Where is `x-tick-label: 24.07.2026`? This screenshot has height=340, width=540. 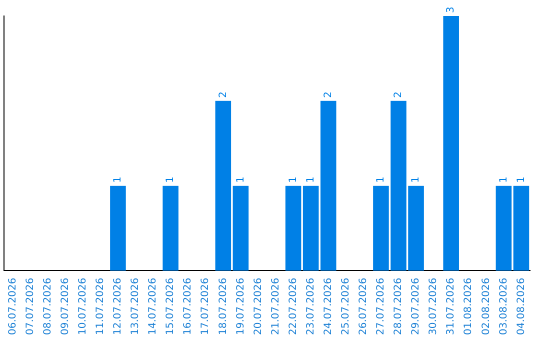 x-tick-label: 24.07.2026 is located at coordinates (328, 307).